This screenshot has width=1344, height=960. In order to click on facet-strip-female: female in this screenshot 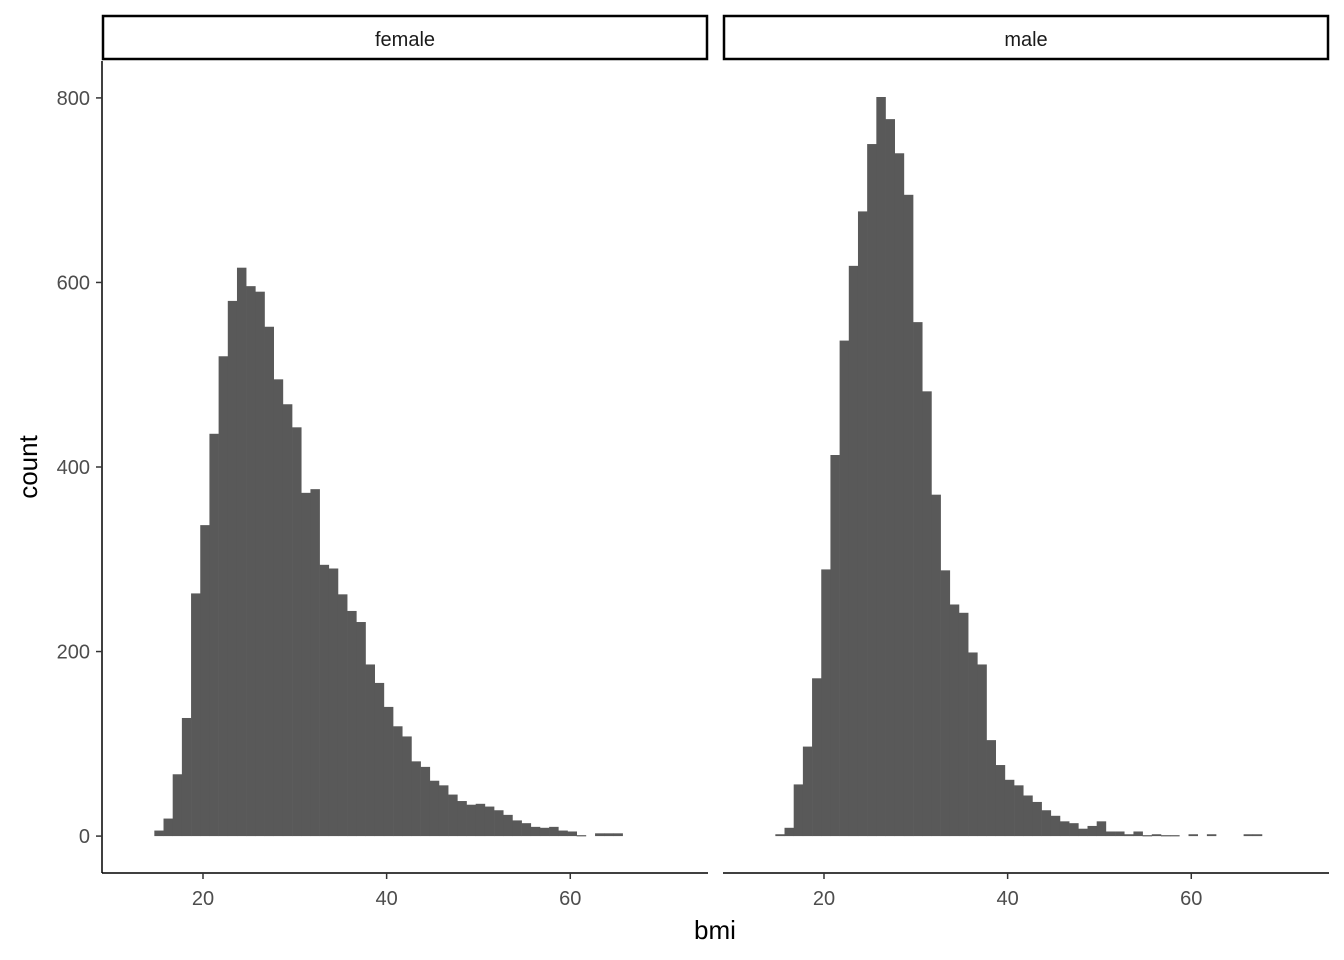, I will do `click(405, 37)`.